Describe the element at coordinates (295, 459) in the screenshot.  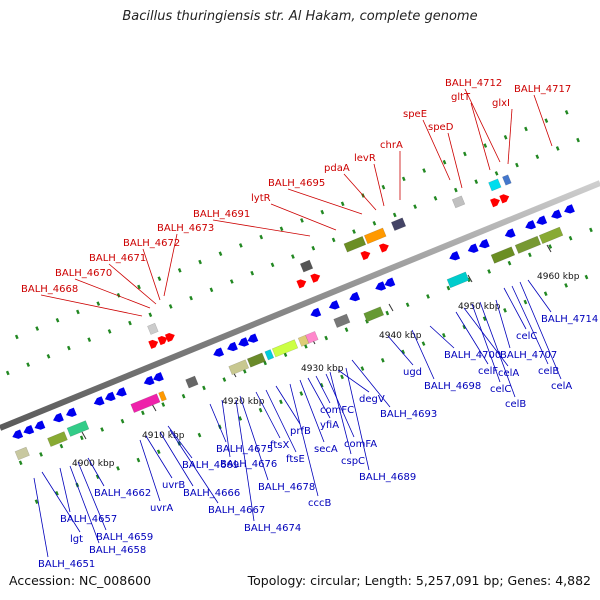
I see `bottom-gene-label: ftsE` at that location.